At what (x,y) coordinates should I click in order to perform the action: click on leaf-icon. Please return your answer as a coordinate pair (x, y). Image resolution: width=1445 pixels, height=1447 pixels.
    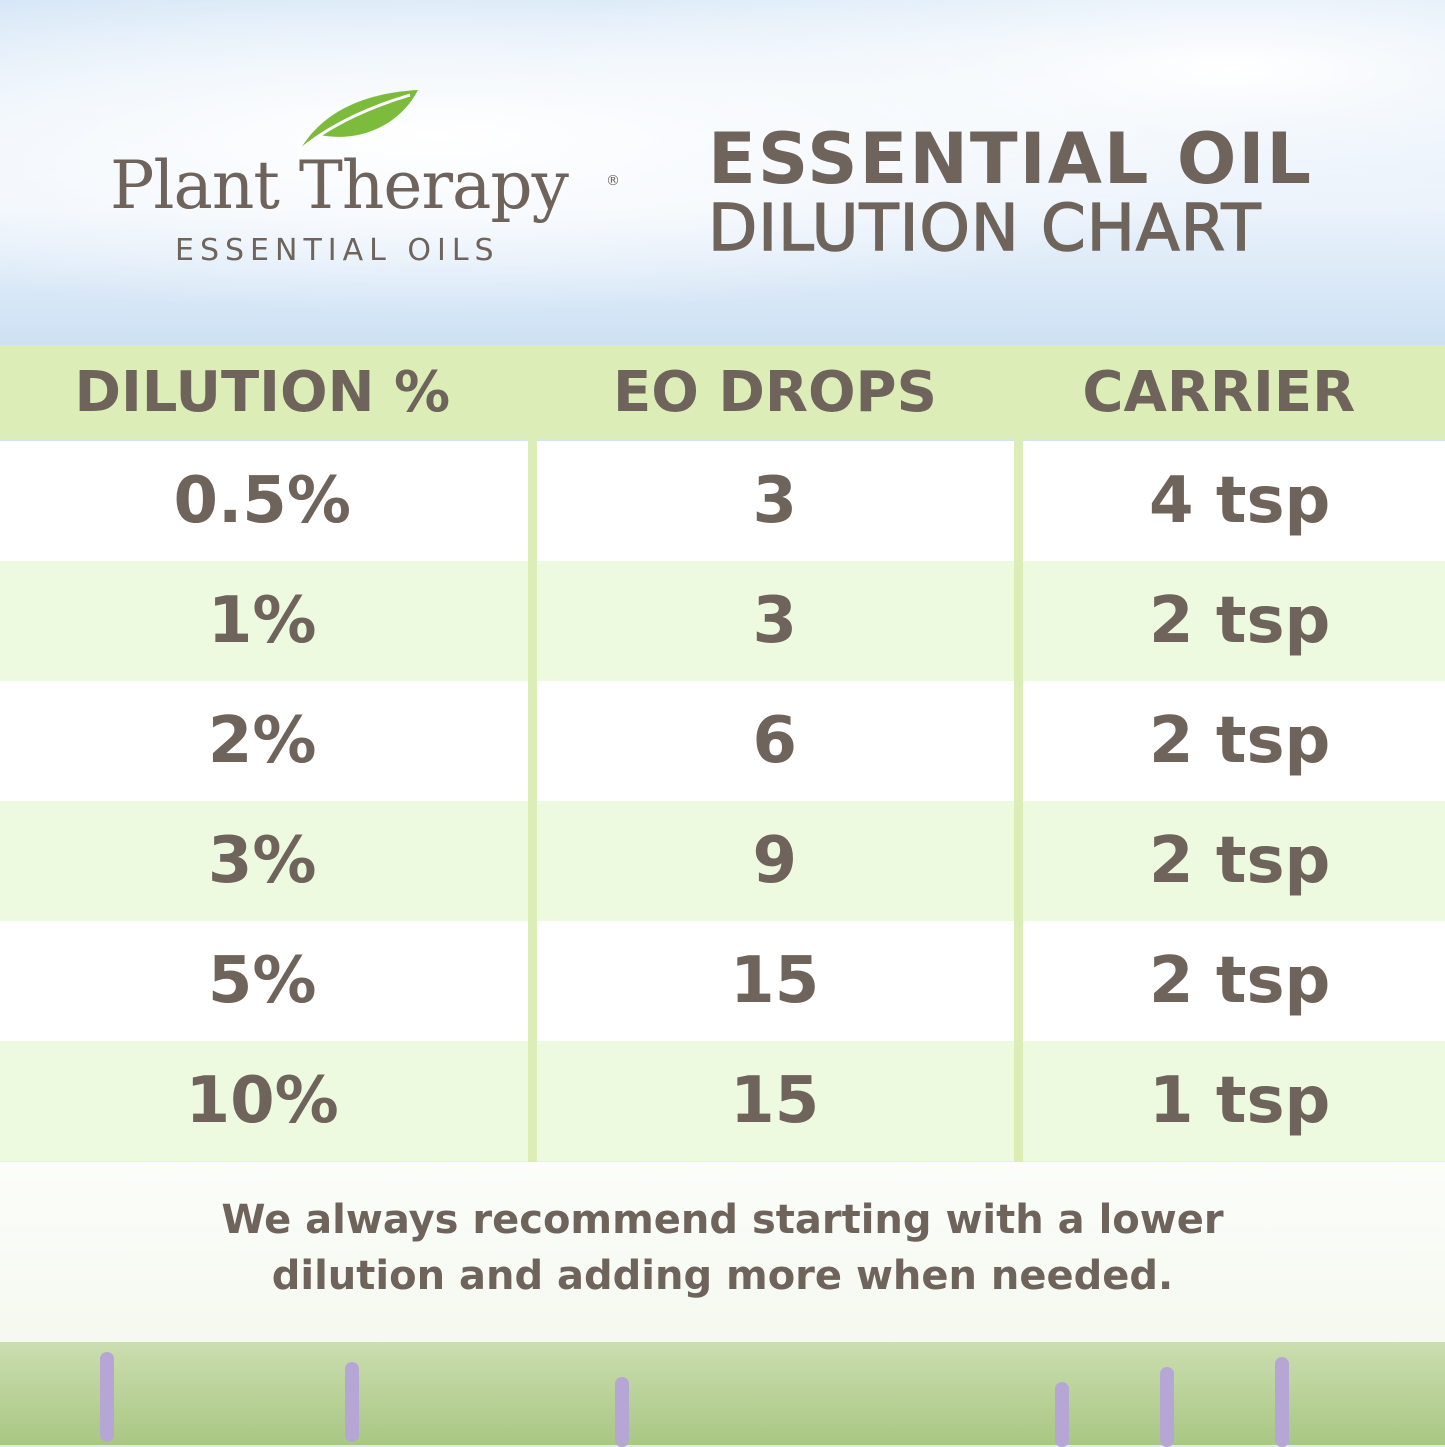
    Looking at the image, I should click on (358, 121).